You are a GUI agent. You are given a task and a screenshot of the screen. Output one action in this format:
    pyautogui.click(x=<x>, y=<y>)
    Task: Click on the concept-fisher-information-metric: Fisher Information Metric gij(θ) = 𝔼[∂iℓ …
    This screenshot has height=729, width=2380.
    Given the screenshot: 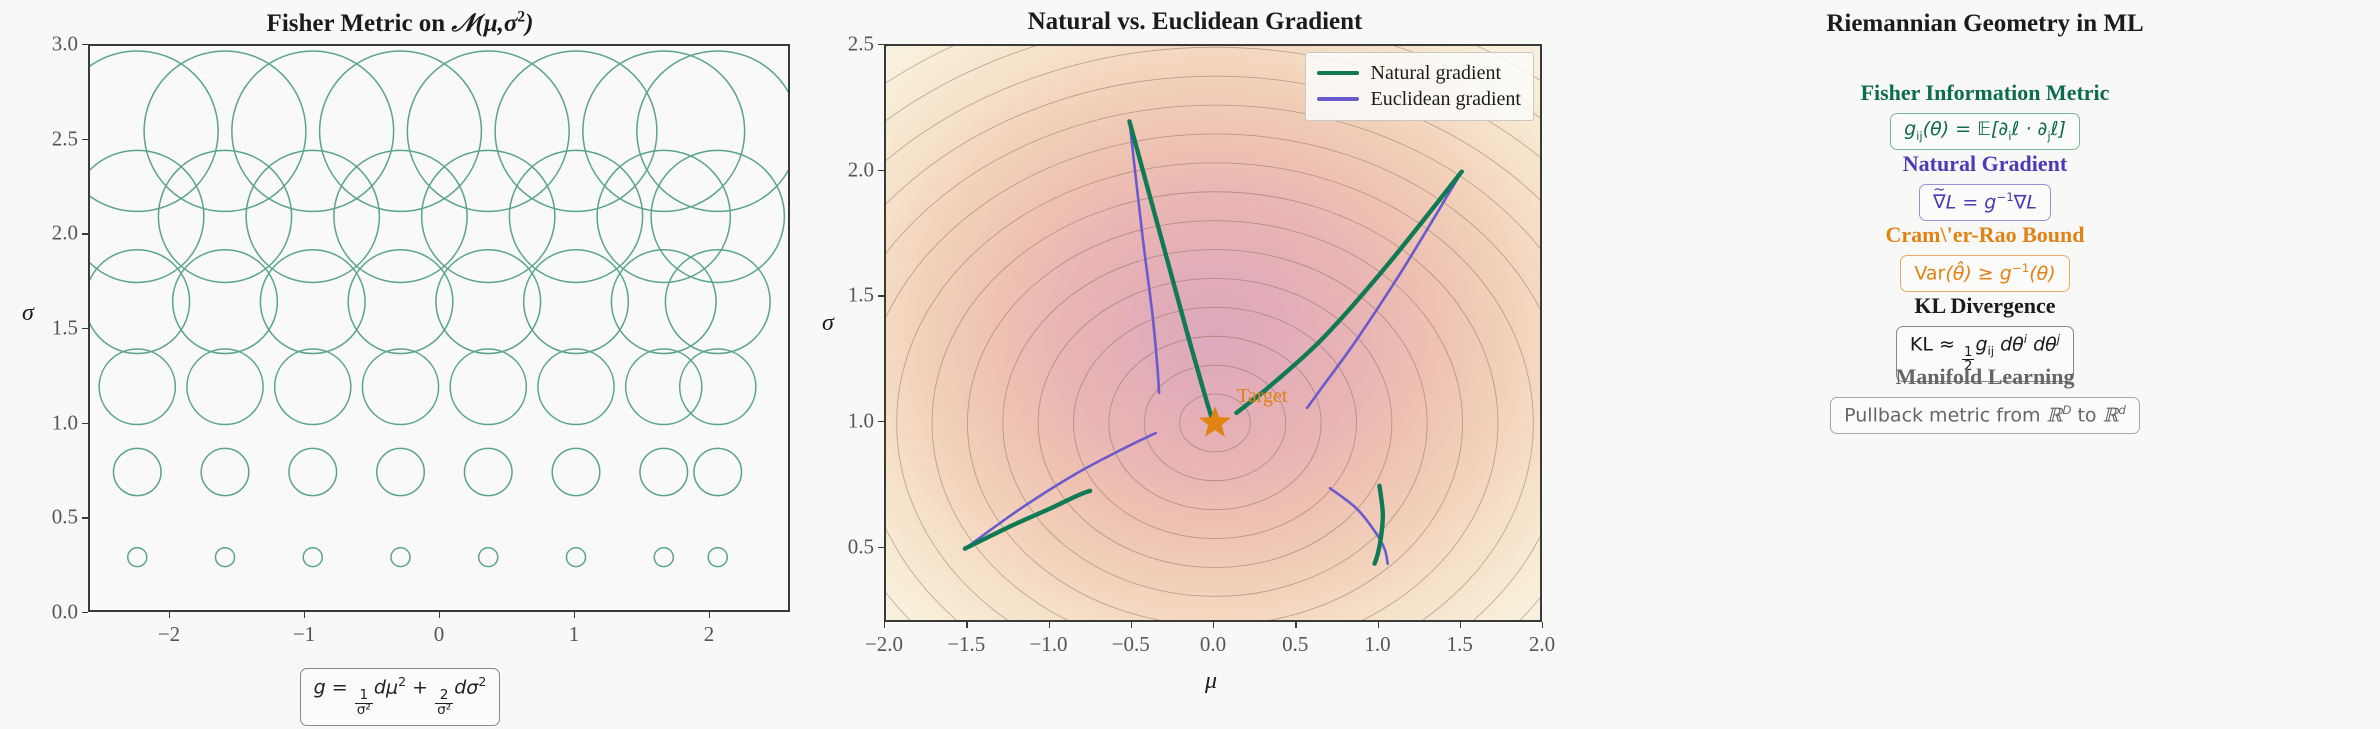 What is the action you would take?
    pyautogui.click(x=1985, y=115)
    